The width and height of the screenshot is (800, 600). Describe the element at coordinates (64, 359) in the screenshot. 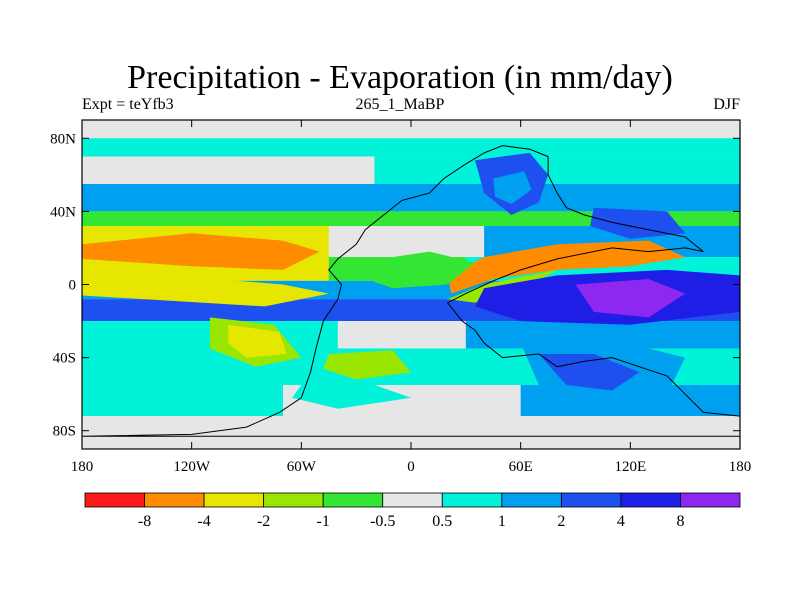

I see `y-tick-label-3: 40S` at that location.